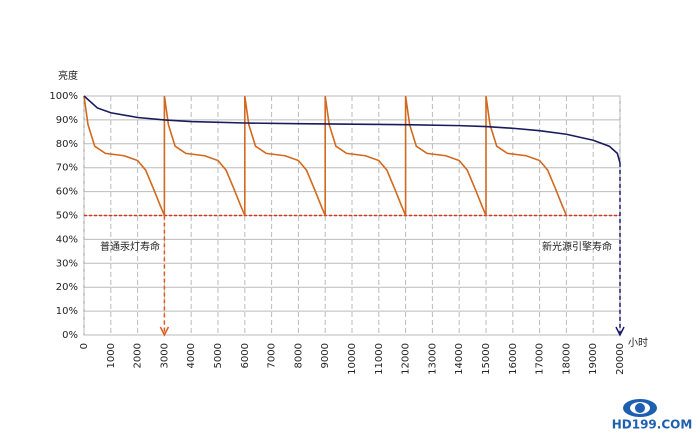 The width and height of the screenshot is (700, 437). What do you see at coordinates (67, 168) in the screenshot?
I see `y-tick-label: 70%` at bounding box center [67, 168].